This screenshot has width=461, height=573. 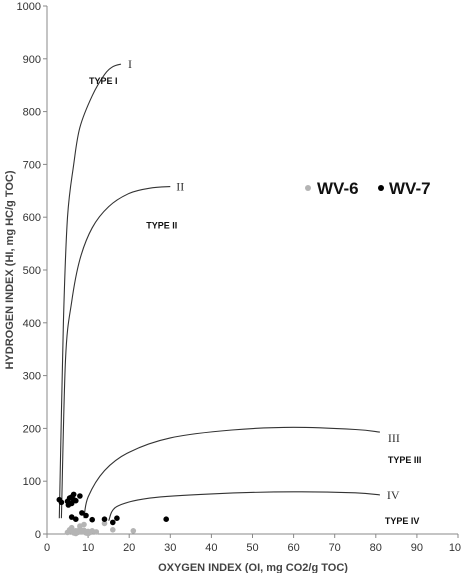 What do you see at coordinates (90, 291) in the screenshot?
I see `curve-type-i` at bounding box center [90, 291].